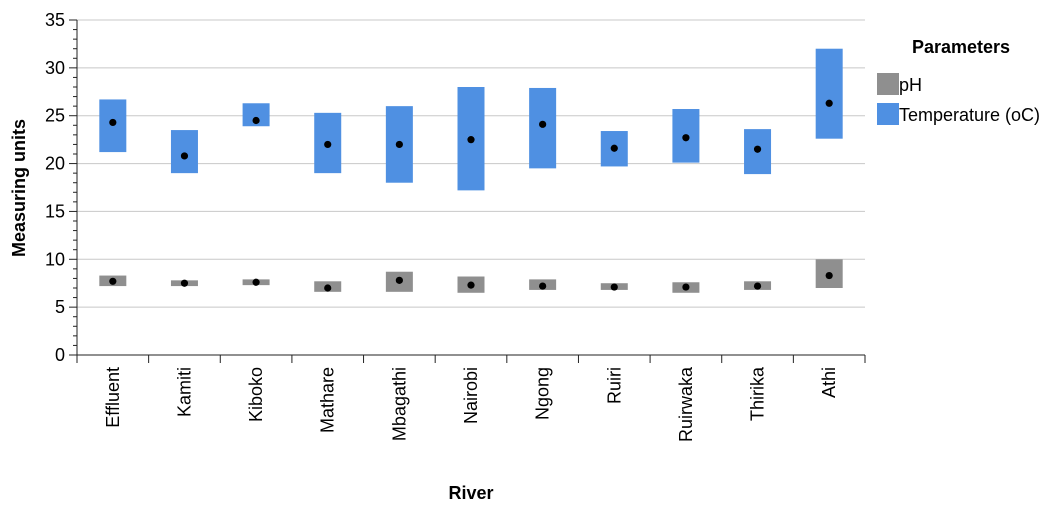 This screenshot has height=505, width=1060. Describe the element at coordinates (471, 395) in the screenshot. I see `x-tick-label: Nairobi` at that location.